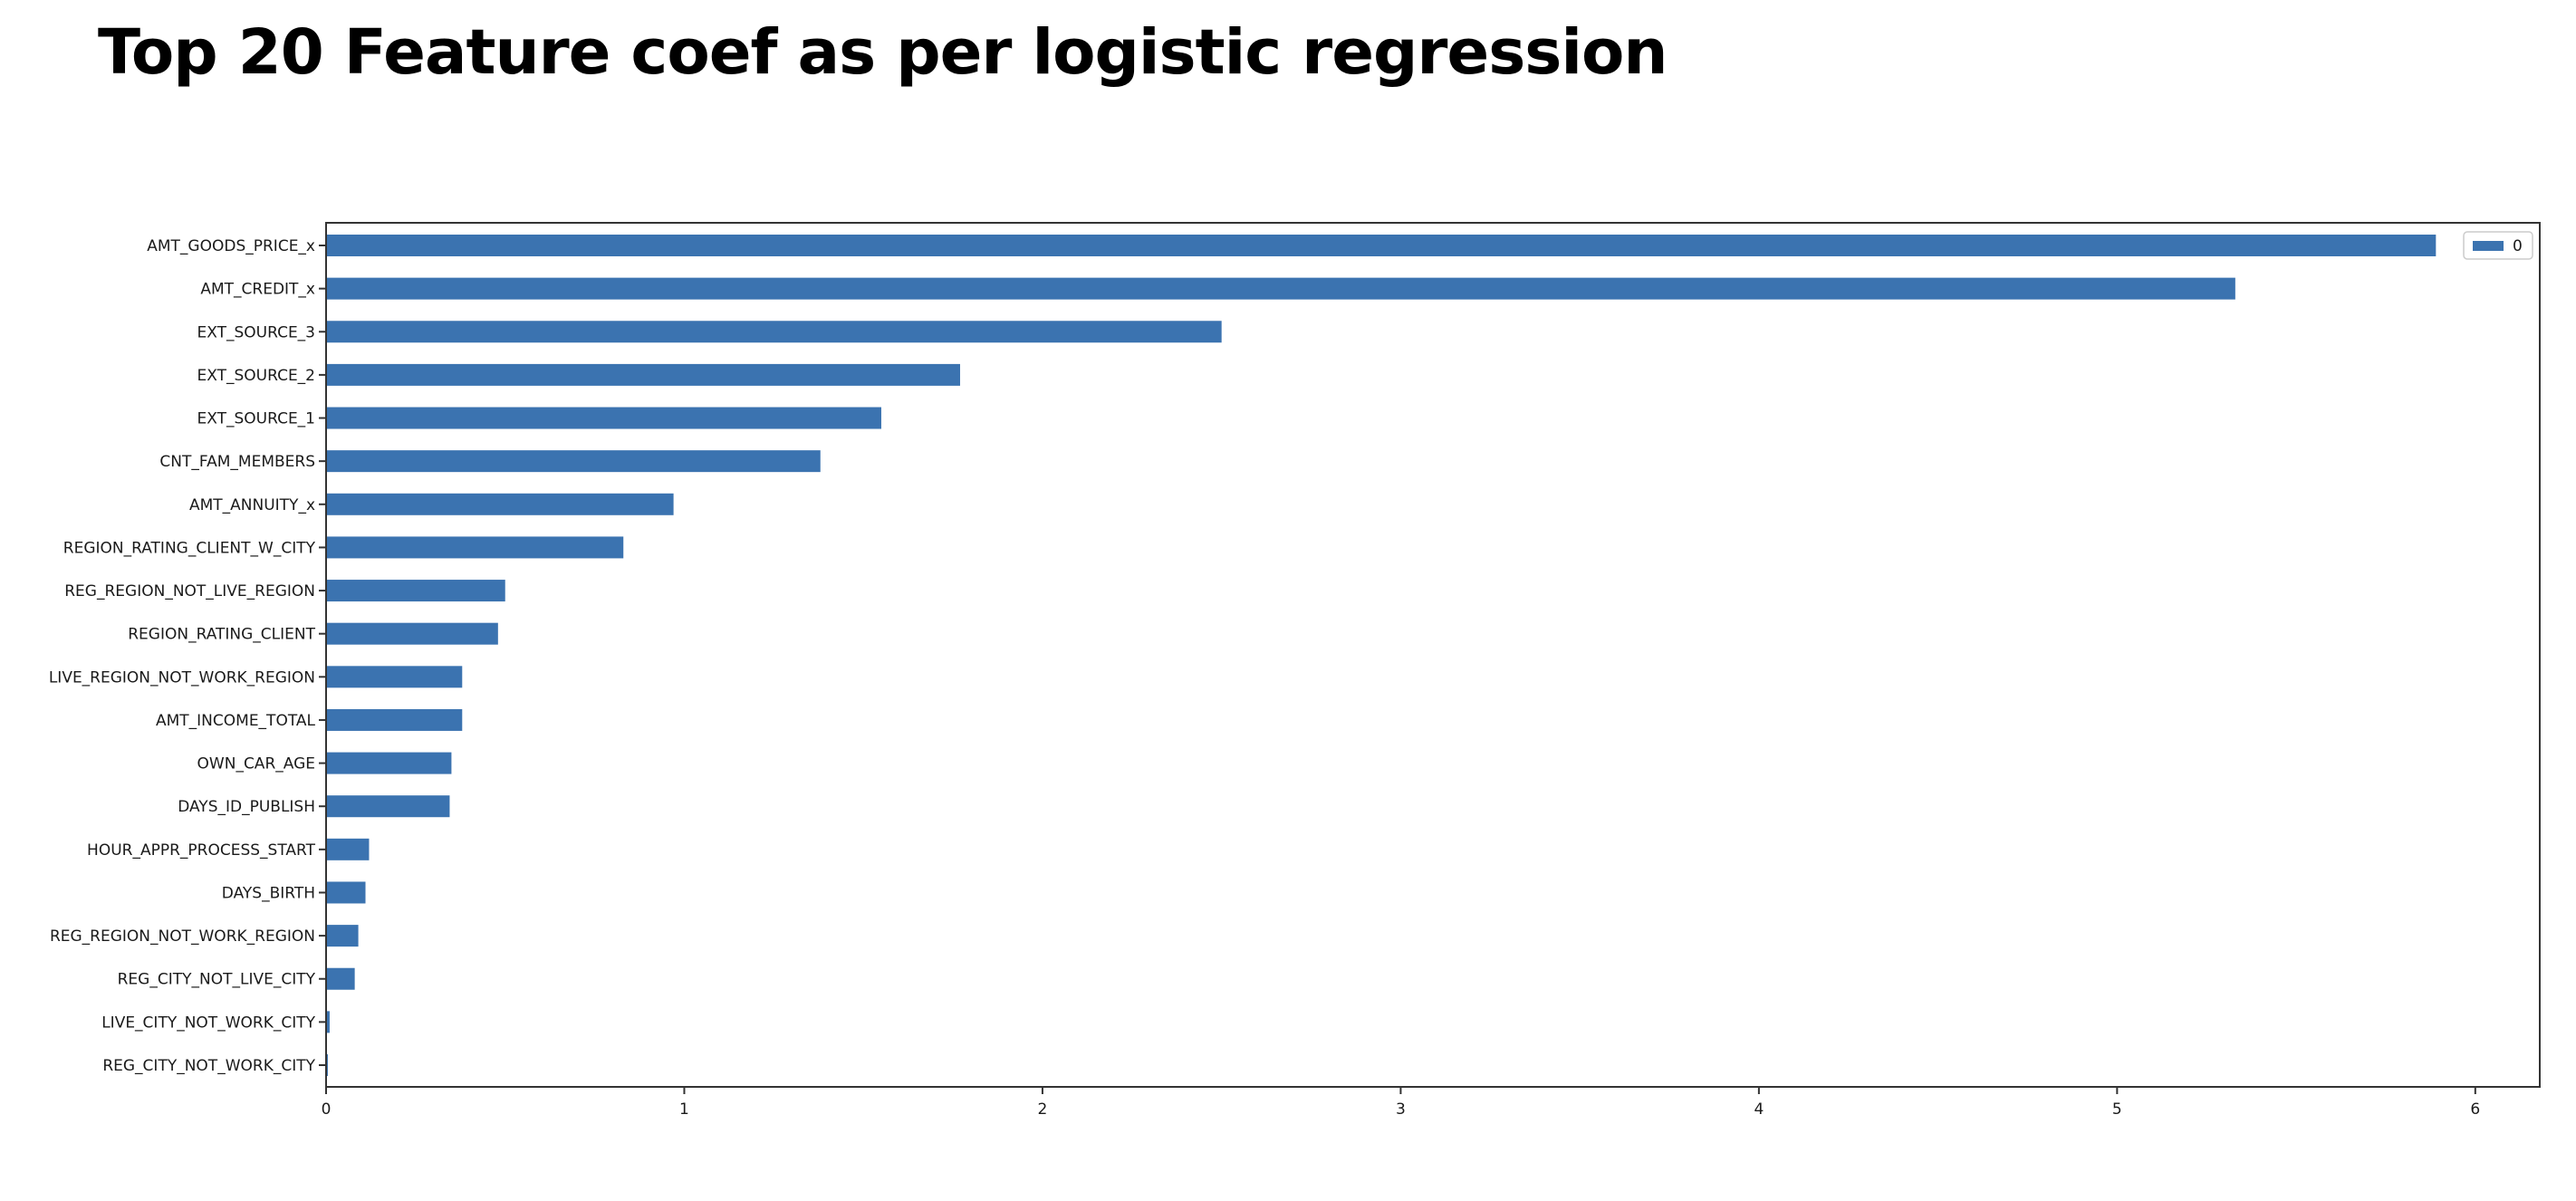  Describe the element at coordinates (328, 1022) in the screenshot. I see `bar-live-city-not-work-city` at that location.